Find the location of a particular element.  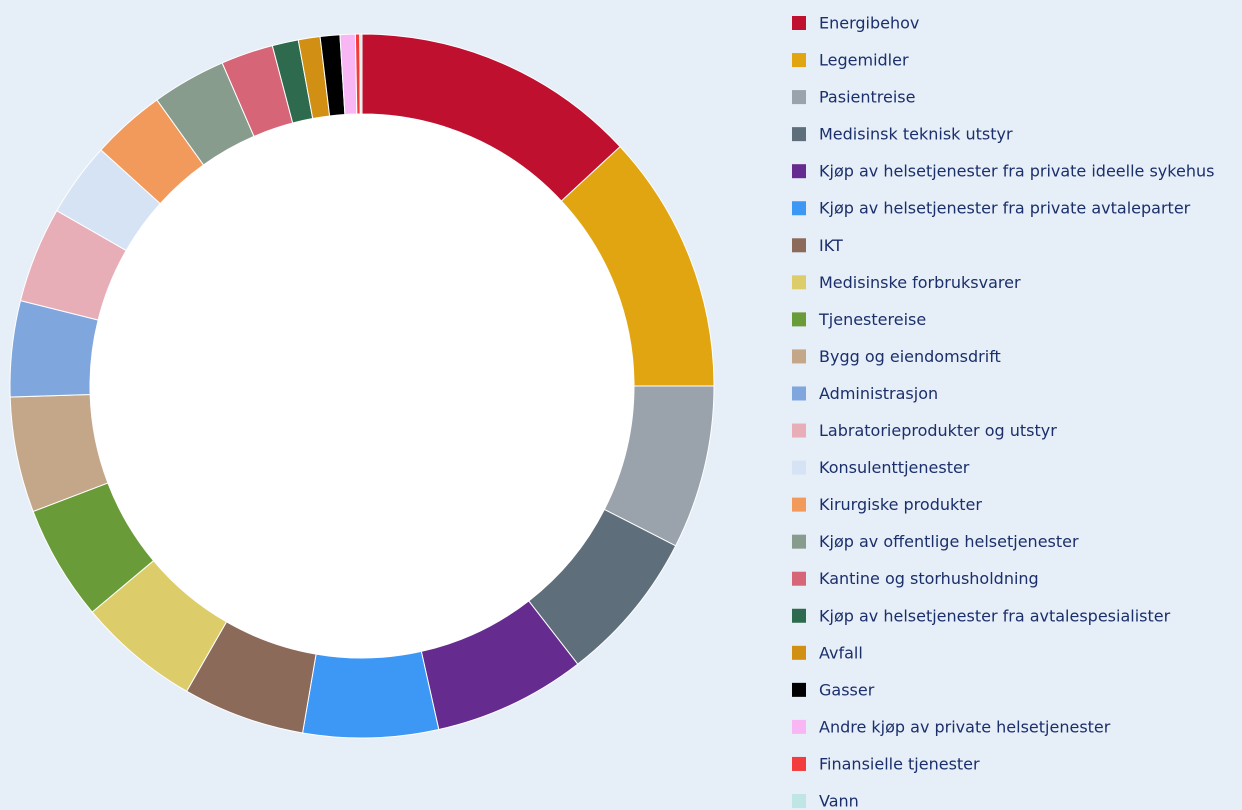

legend-label: Kantine og storhusholdning is located at coordinates (929, 578).